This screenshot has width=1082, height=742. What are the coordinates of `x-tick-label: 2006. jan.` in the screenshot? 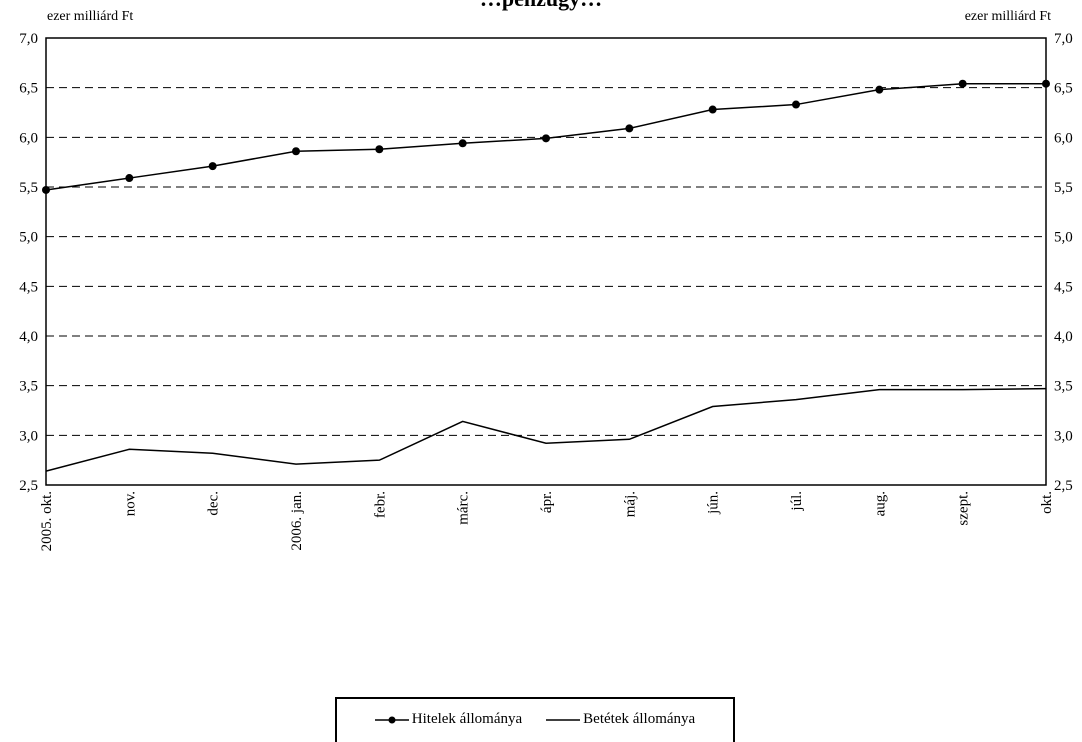 It's located at (297, 521).